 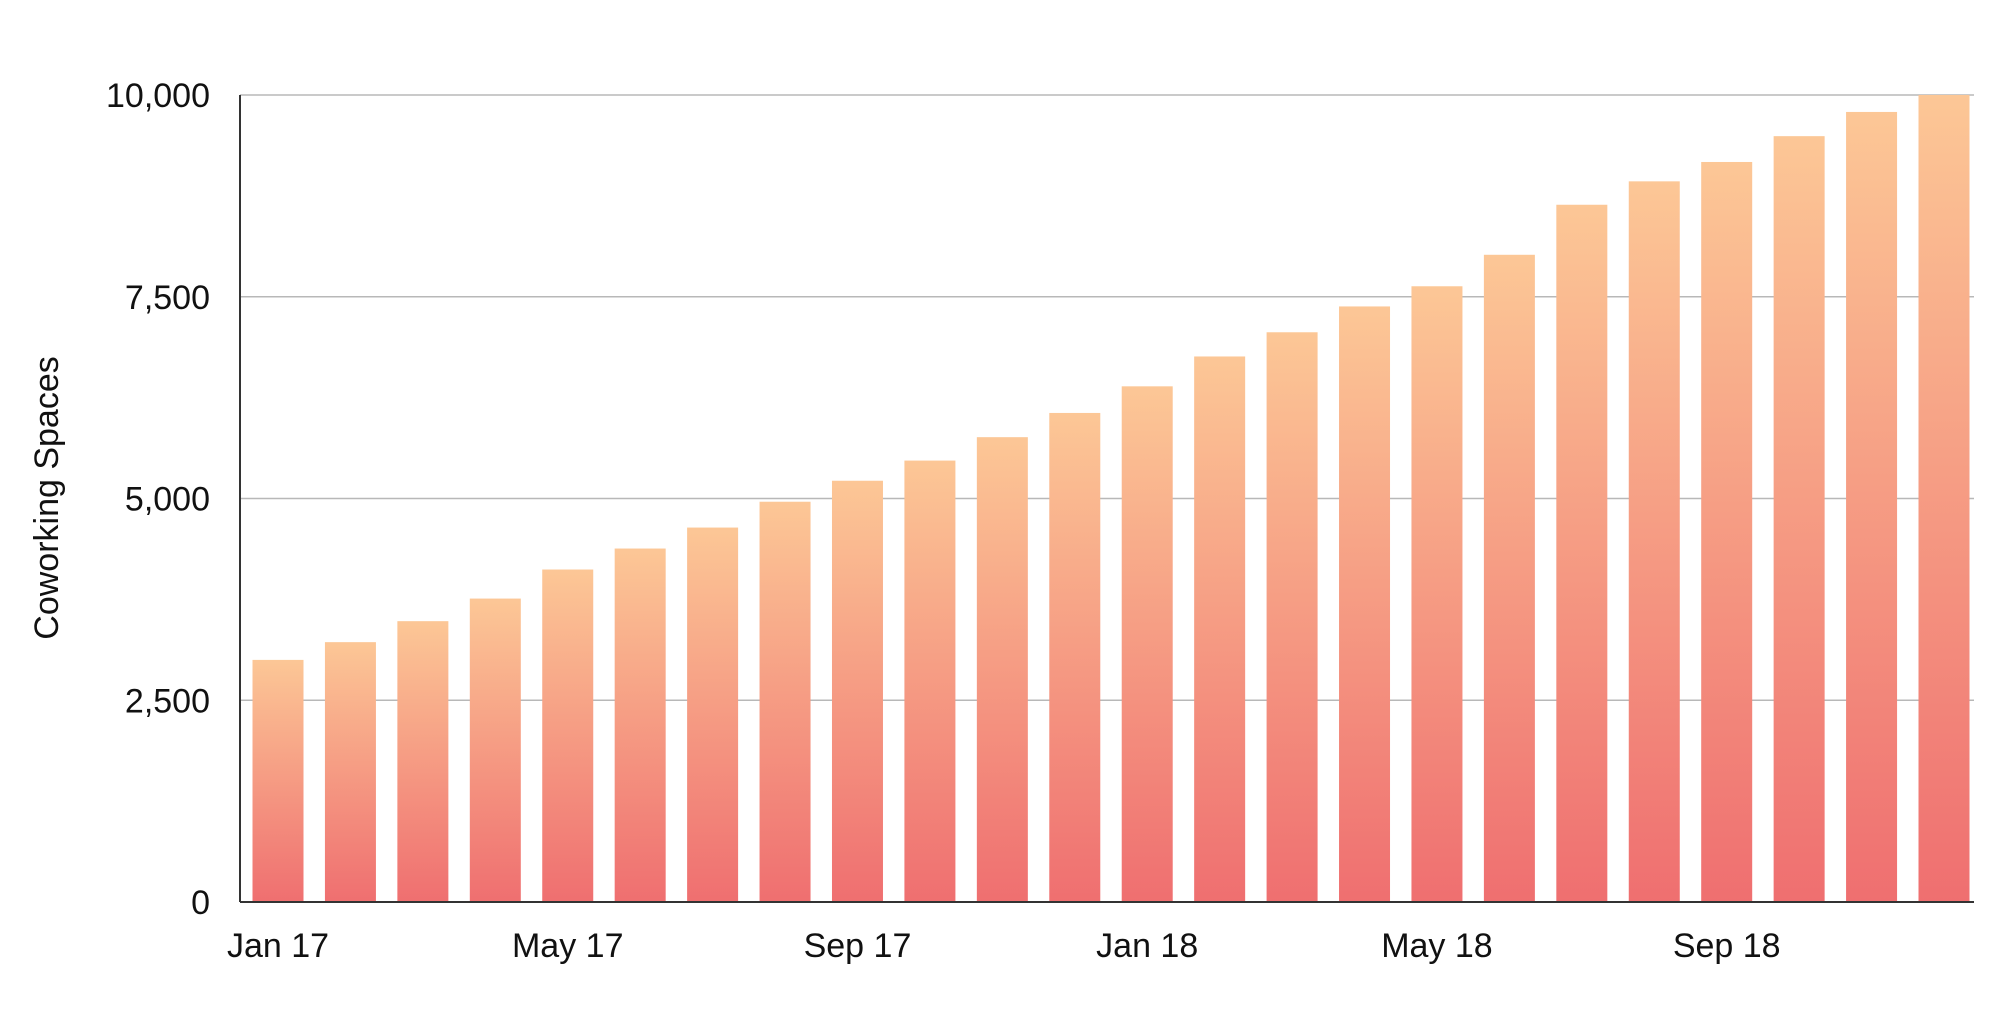 What do you see at coordinates (1727, 946) in the screenshot?
I see `x-tick-label: Sep 18` at bounding box center [1727, 946].